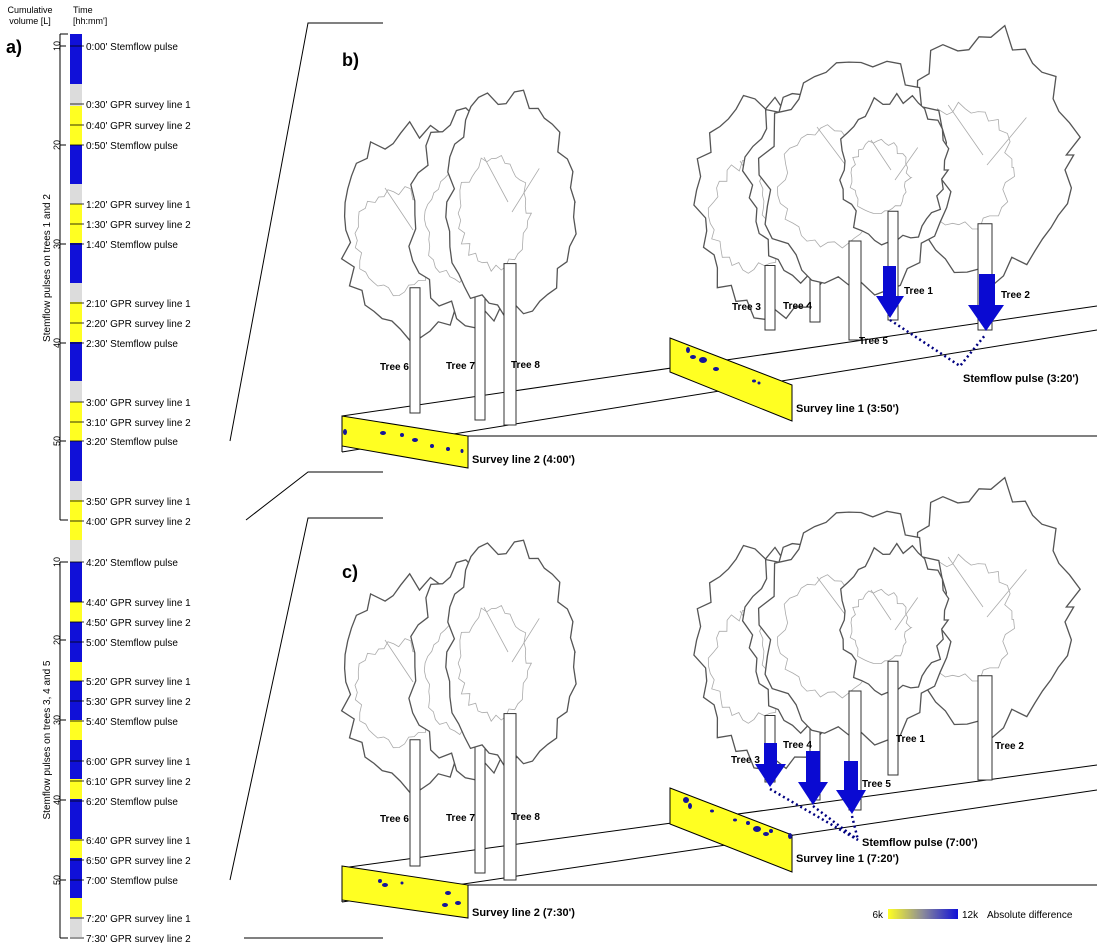  Describe the element at coordinates (138, 938) in the screenshot. I see `timeline-event: 7:30' GPR survey line 2` at that location.